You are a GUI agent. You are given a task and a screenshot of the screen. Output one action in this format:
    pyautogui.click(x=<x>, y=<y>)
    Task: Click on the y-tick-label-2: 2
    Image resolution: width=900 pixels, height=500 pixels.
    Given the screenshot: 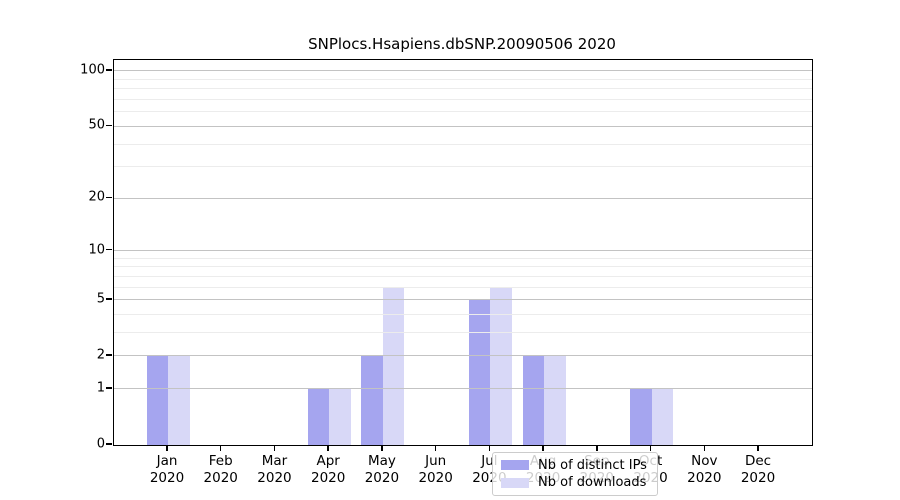 What is the action you would take?
    pyautogui.click(x=100, y=355)
    